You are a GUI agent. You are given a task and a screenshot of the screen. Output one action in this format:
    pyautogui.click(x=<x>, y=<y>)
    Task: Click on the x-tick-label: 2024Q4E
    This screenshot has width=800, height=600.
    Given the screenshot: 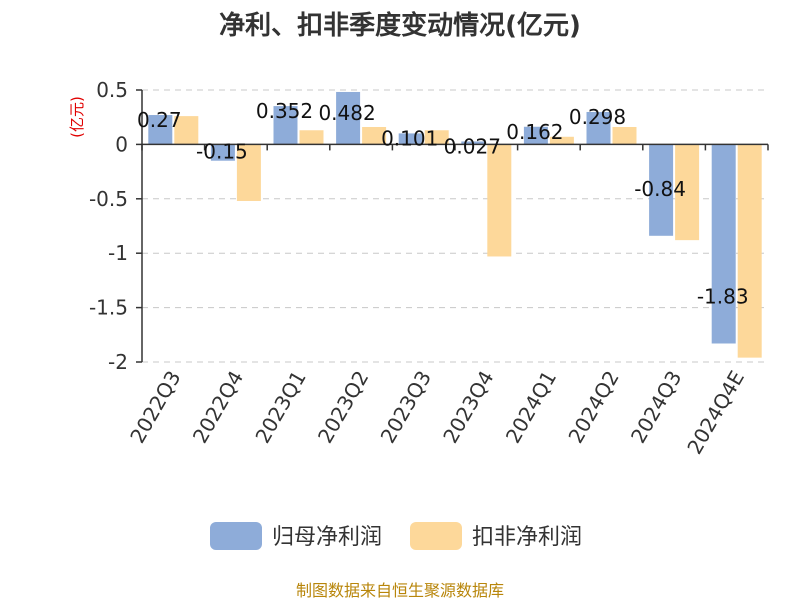 What is the action you would take?
    pyautogui.click(x=715, y=413)
    